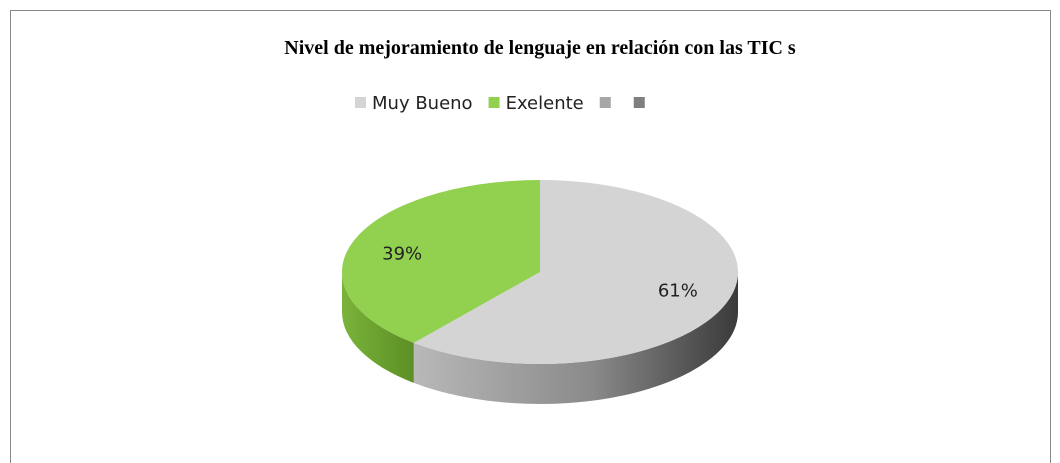 The height and width of the screenshot is (463, 1060). What do you see at coordinates (402, 253) in the screenshot?
I see `data-label: 39%` at bounding box center [402, 253].